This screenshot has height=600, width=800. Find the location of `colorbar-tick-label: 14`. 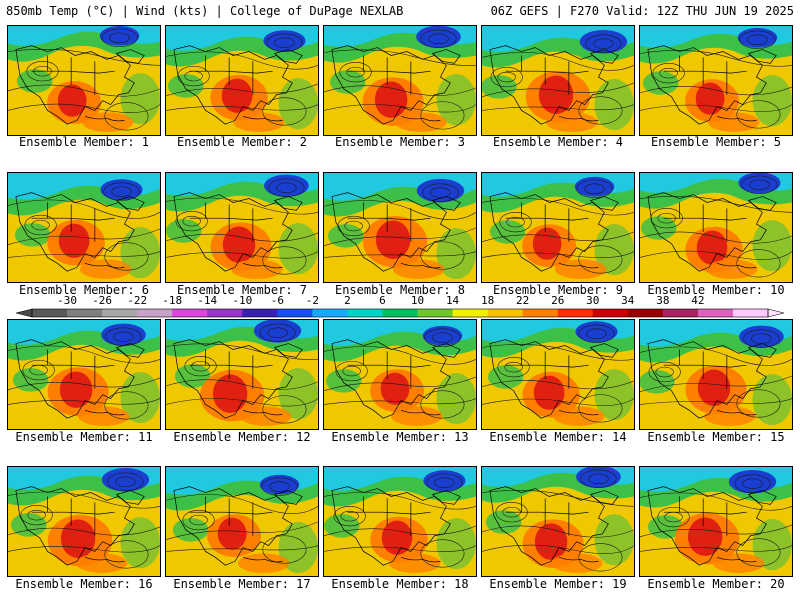

colorbar-tick-label: 14 is located at coordinates (453, 300).